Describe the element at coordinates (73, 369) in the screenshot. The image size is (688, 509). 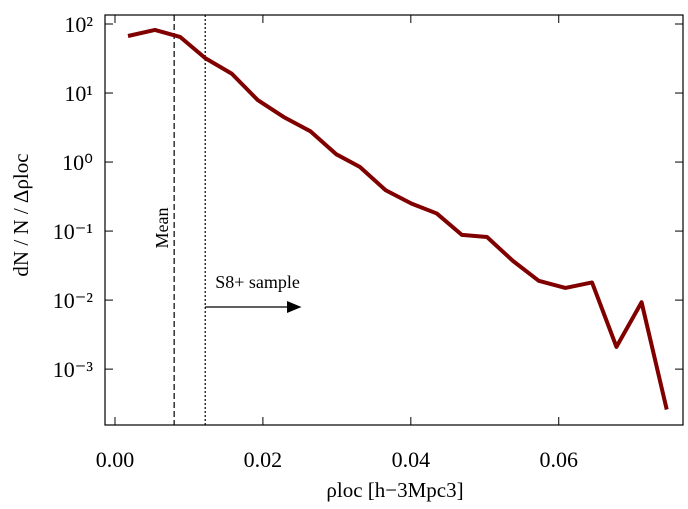
I see `y-tick-label: 10⁻³` at that location.